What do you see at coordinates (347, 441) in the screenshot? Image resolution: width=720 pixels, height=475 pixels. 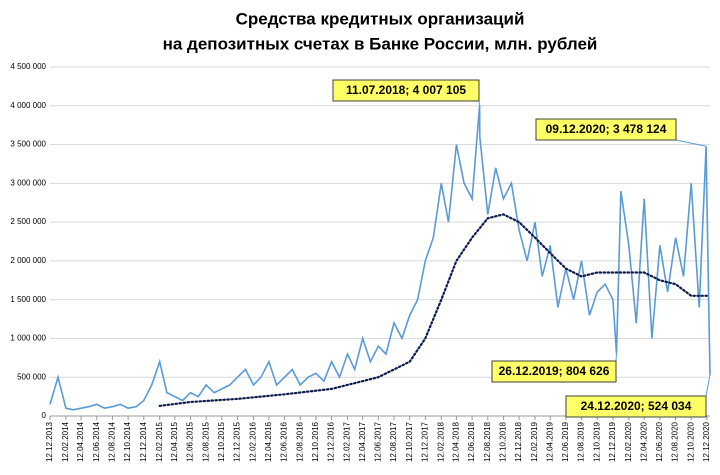 I see `x-tick-label: 12.02.2017` at bounding box center [347, 441].